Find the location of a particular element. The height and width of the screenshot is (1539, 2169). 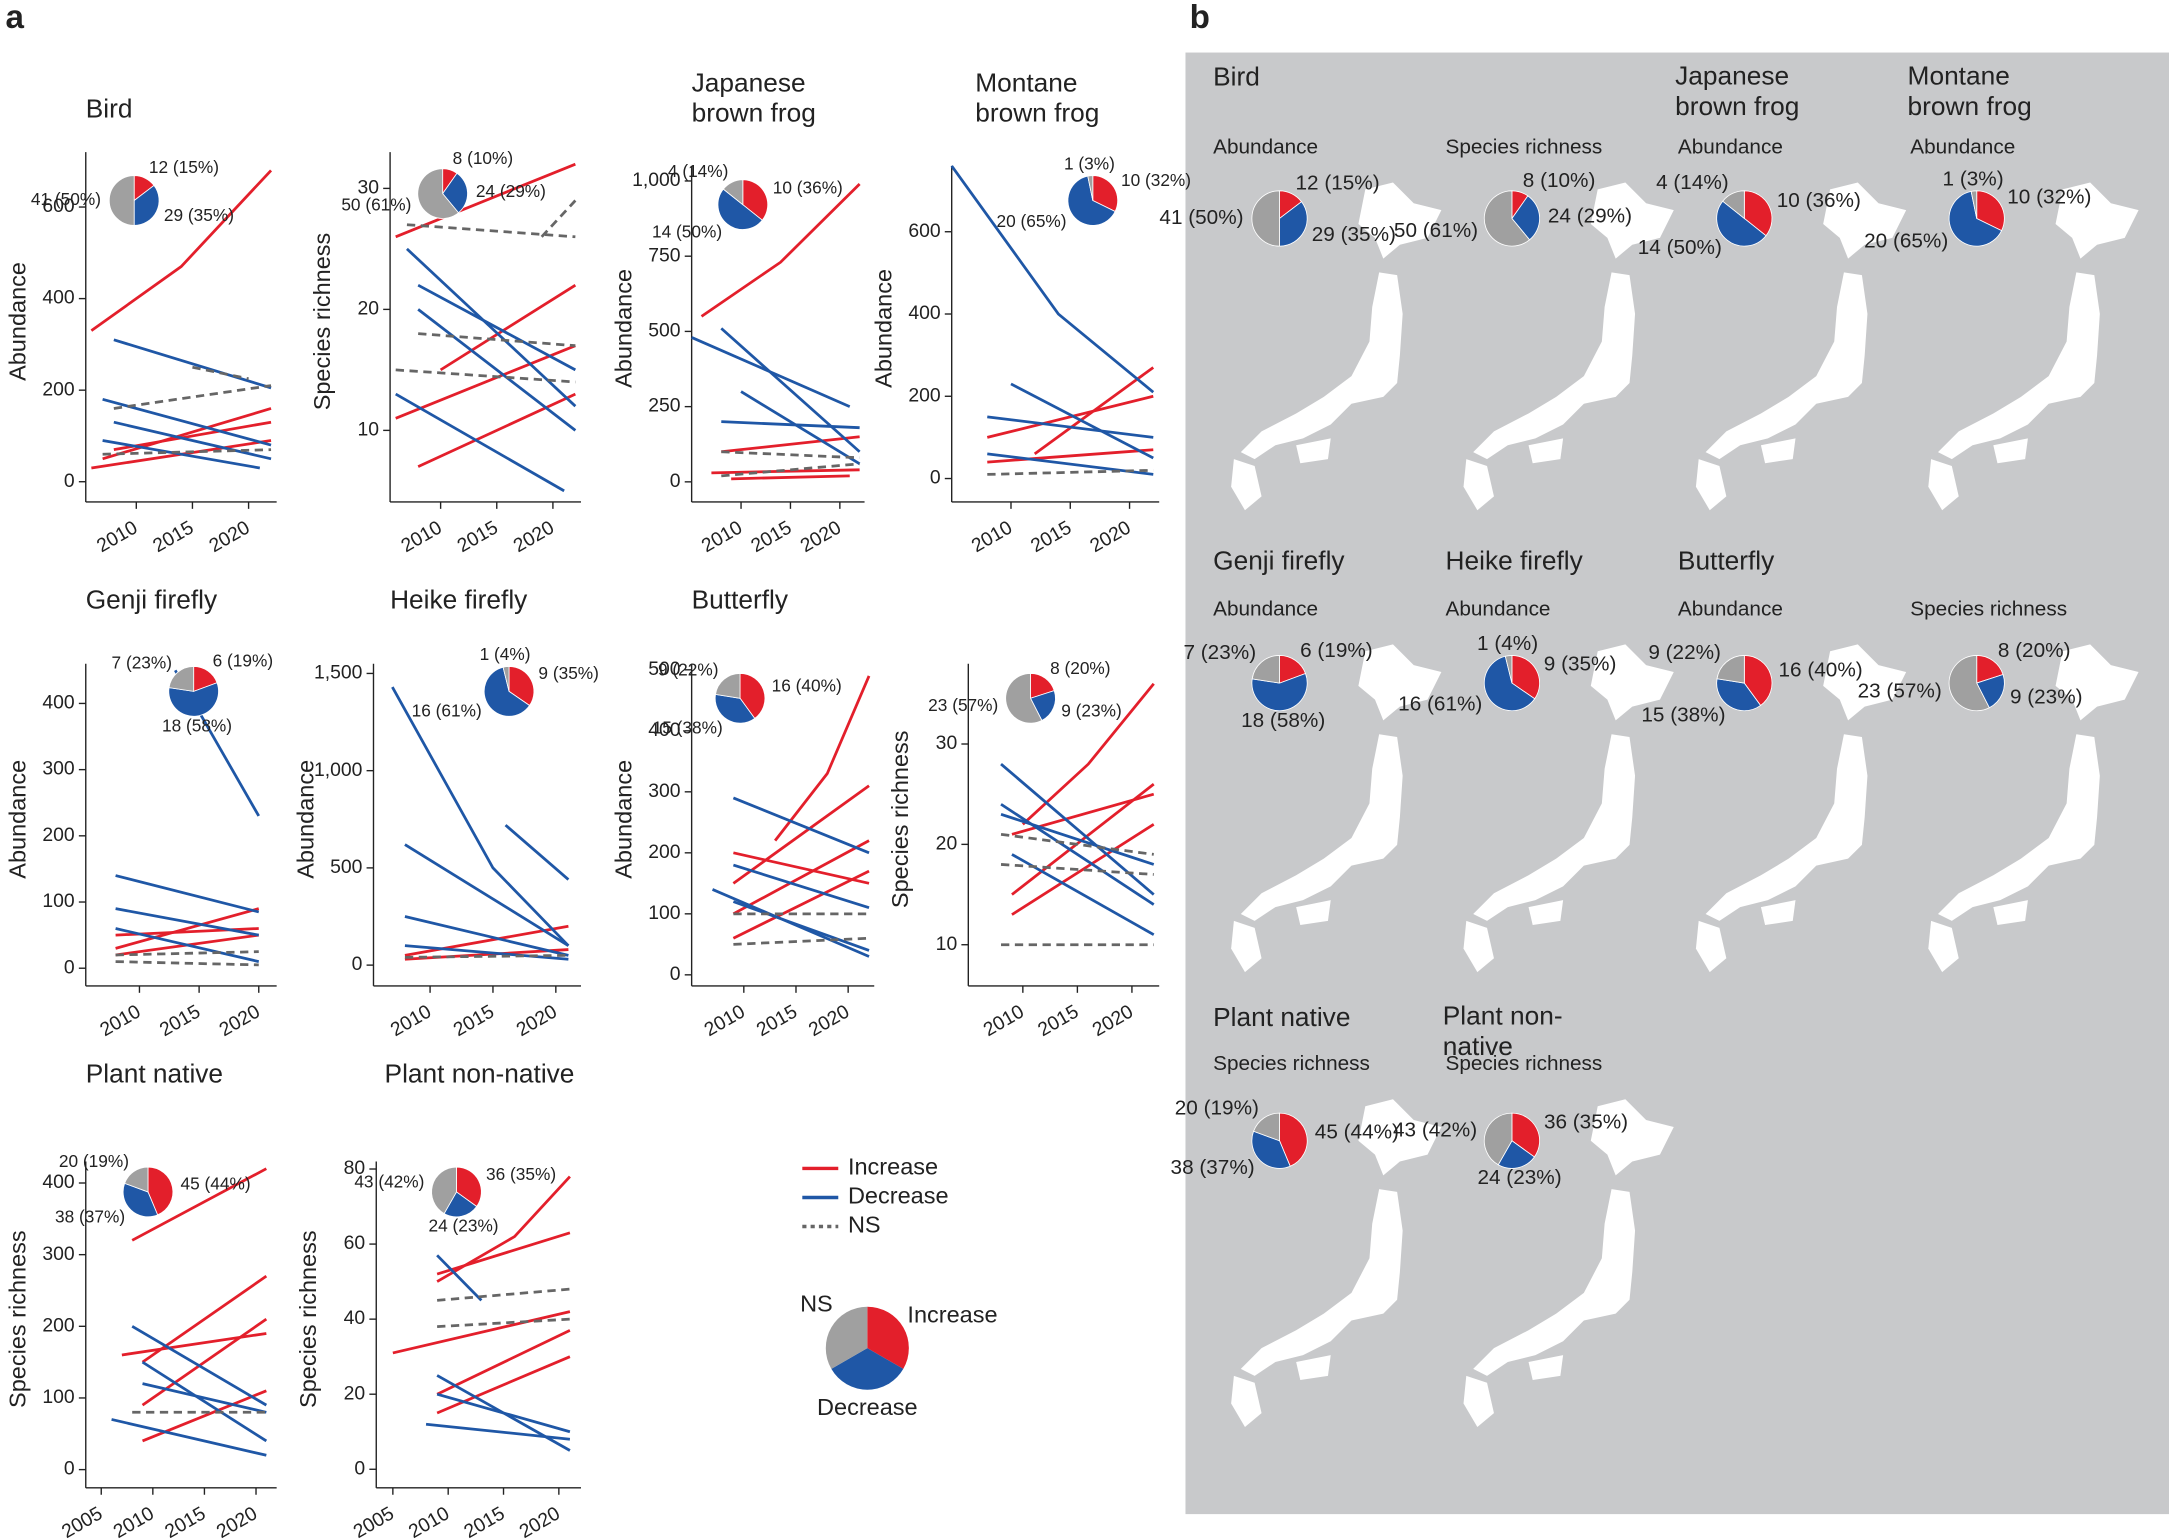

y-tick-label: 10 is located at coordinates (368, 429).